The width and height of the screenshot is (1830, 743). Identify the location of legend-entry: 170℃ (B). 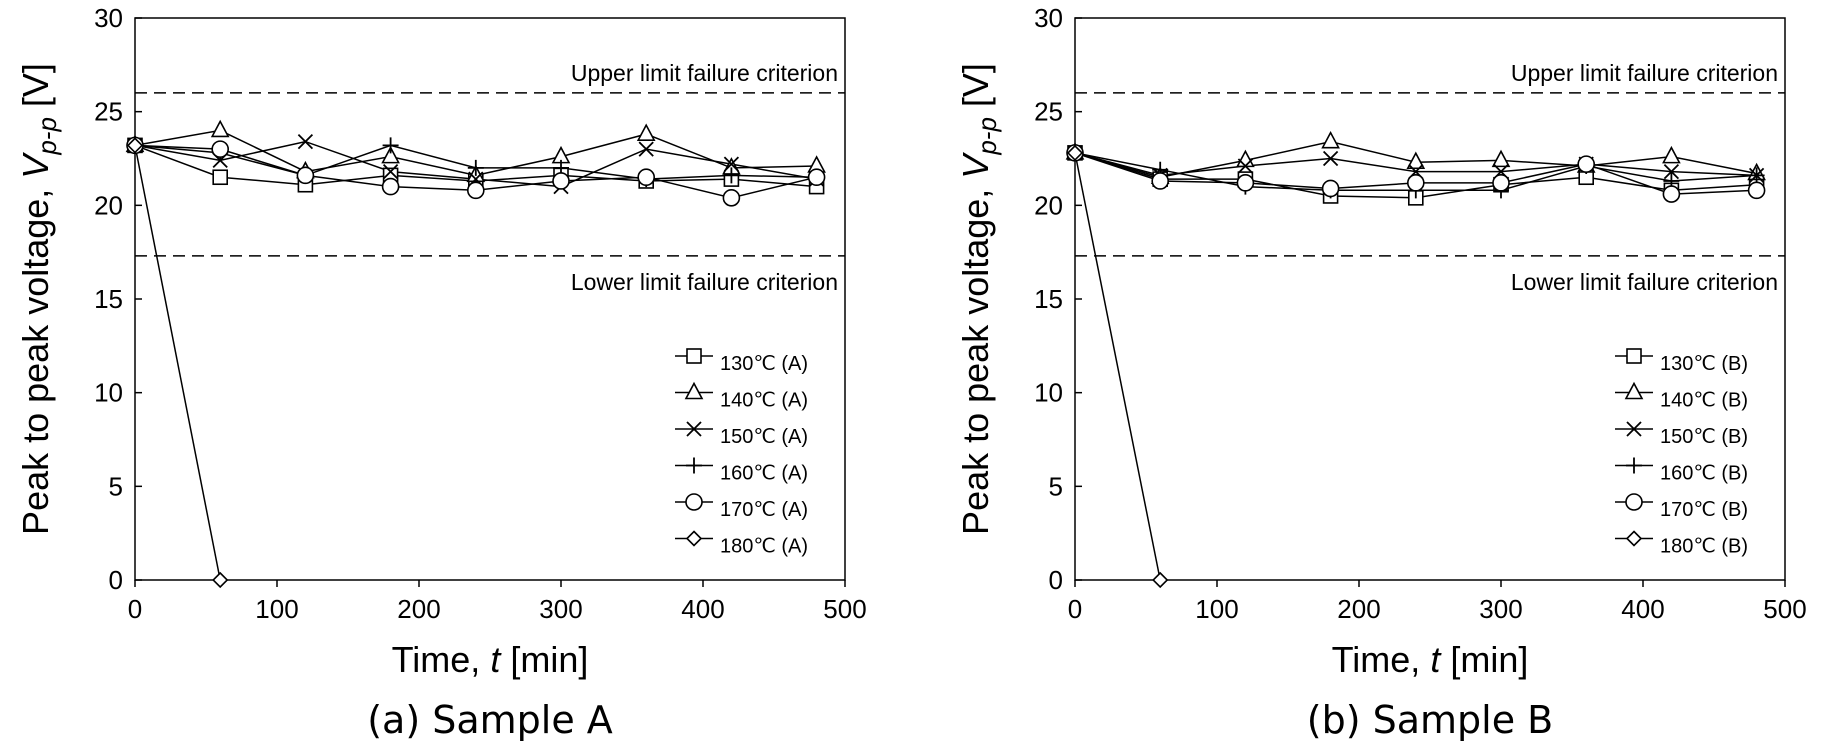
(1704, 510).